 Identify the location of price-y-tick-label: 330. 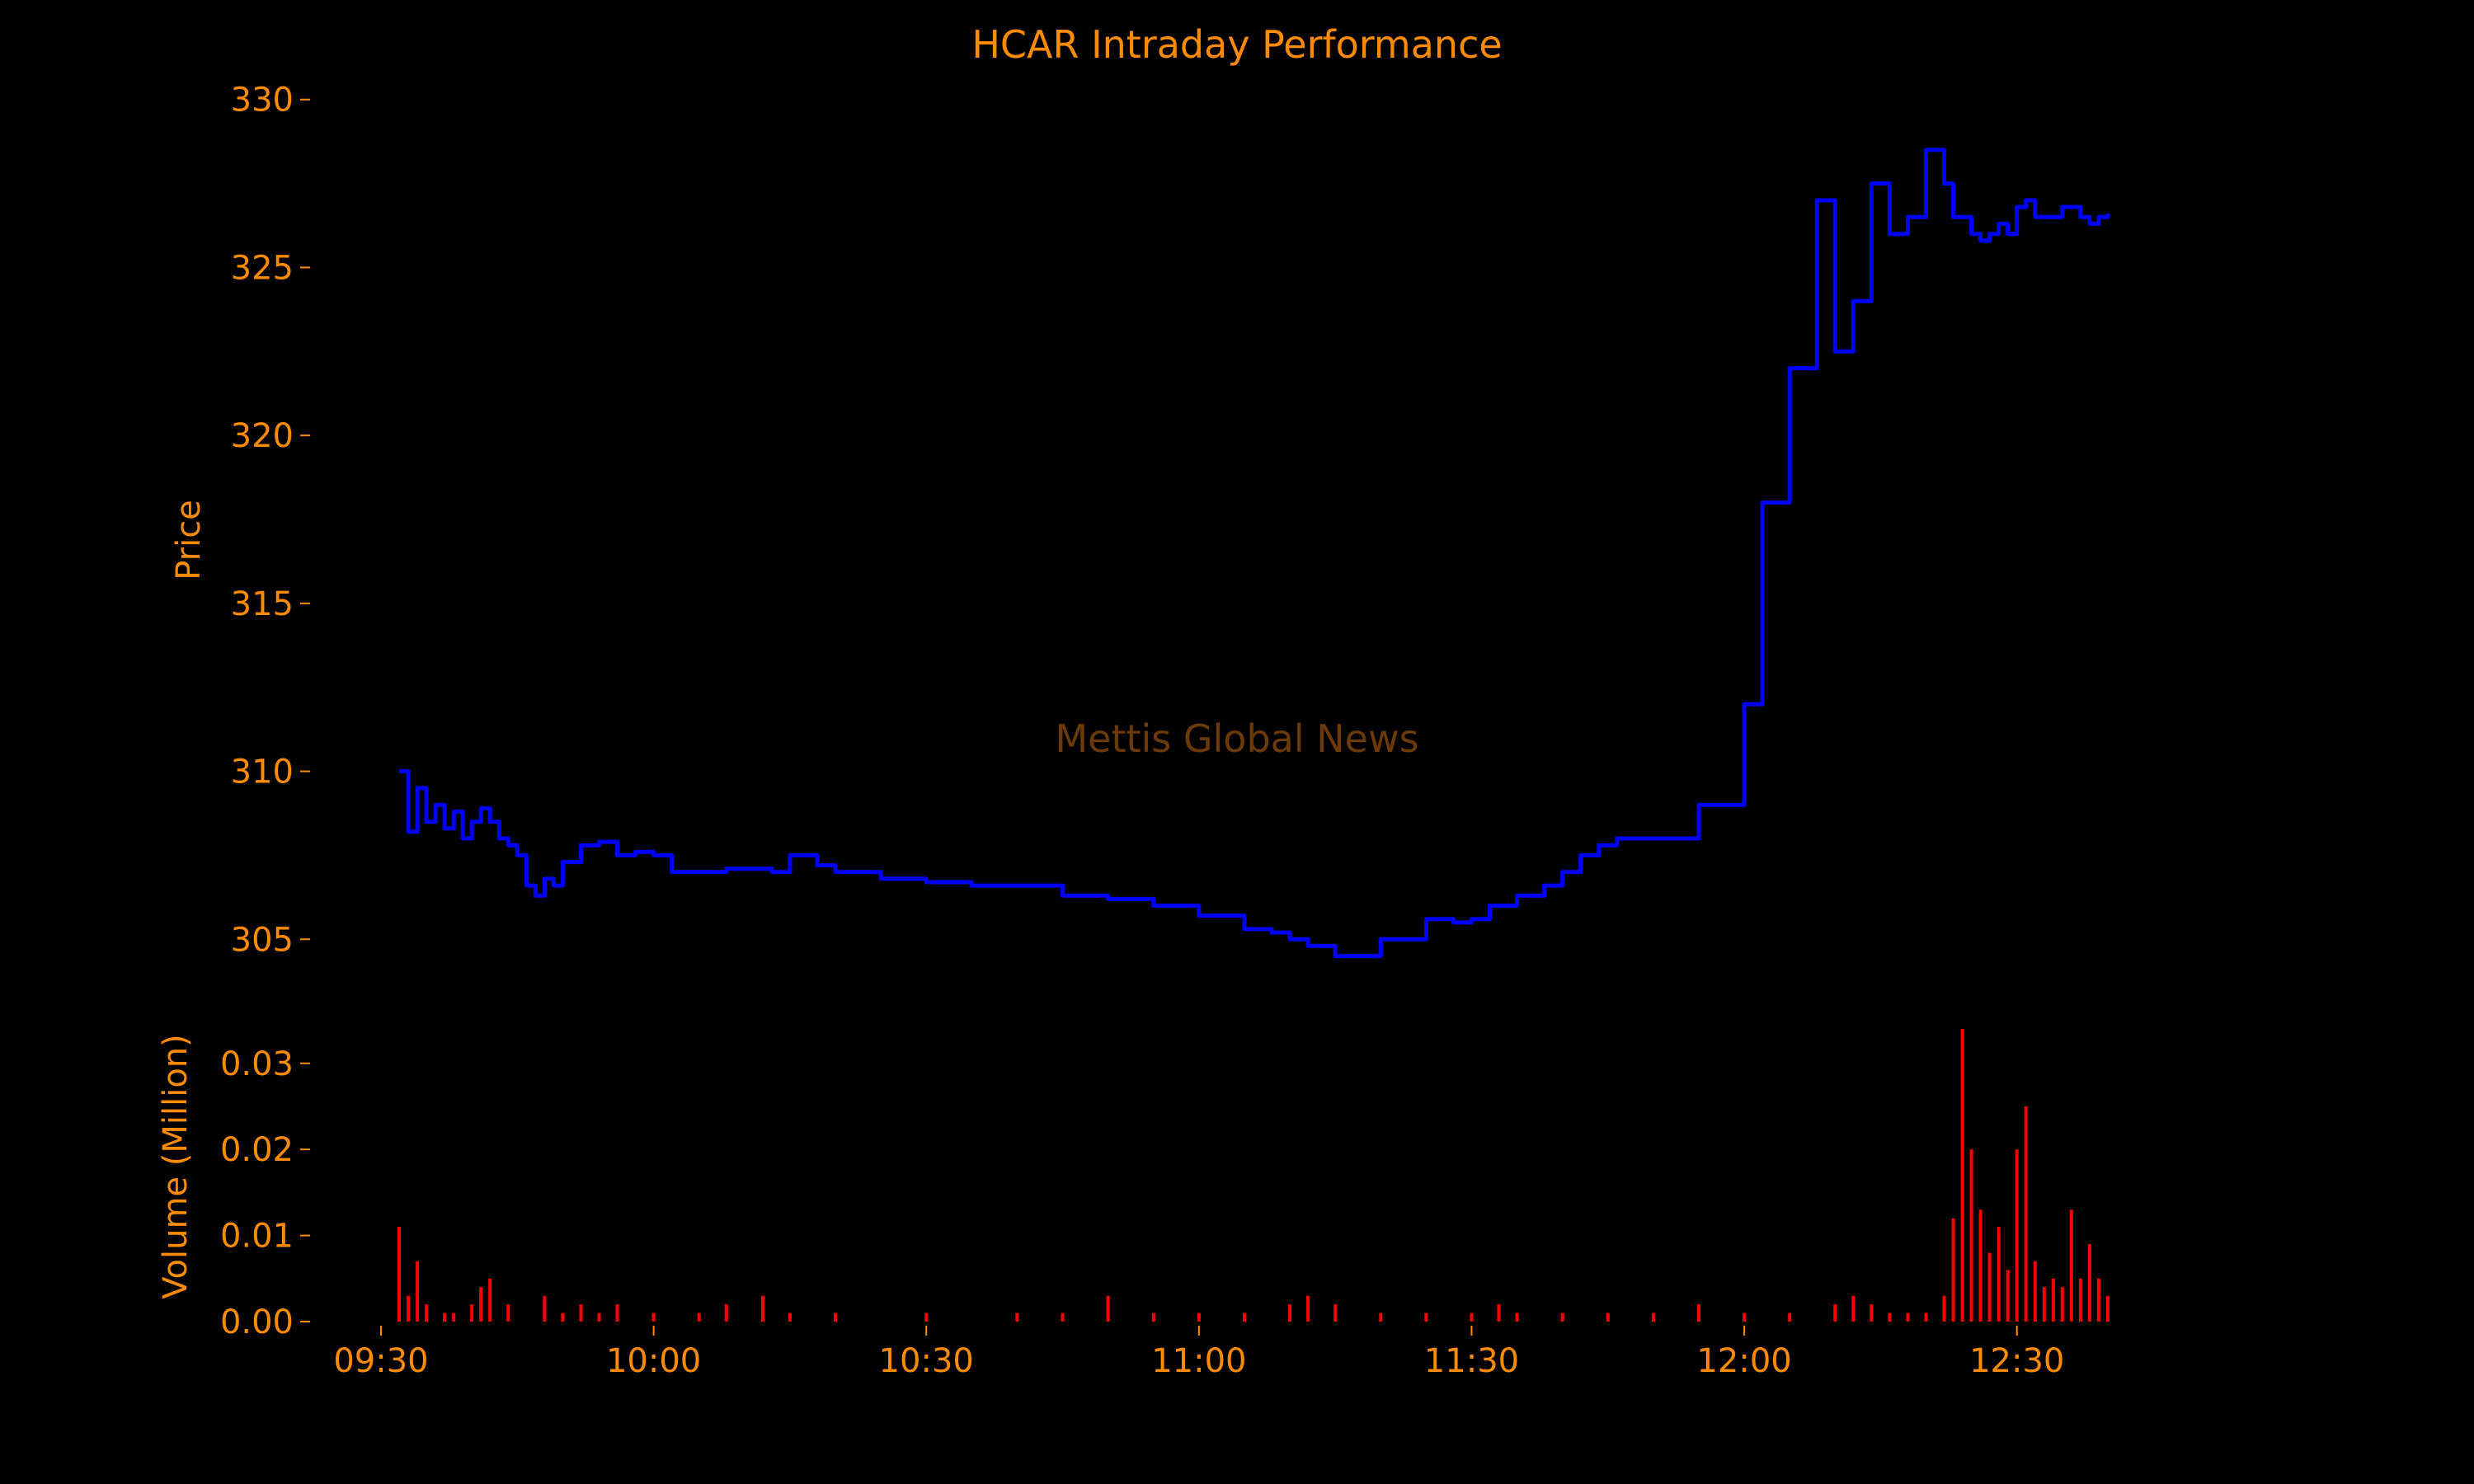
(262, 101).